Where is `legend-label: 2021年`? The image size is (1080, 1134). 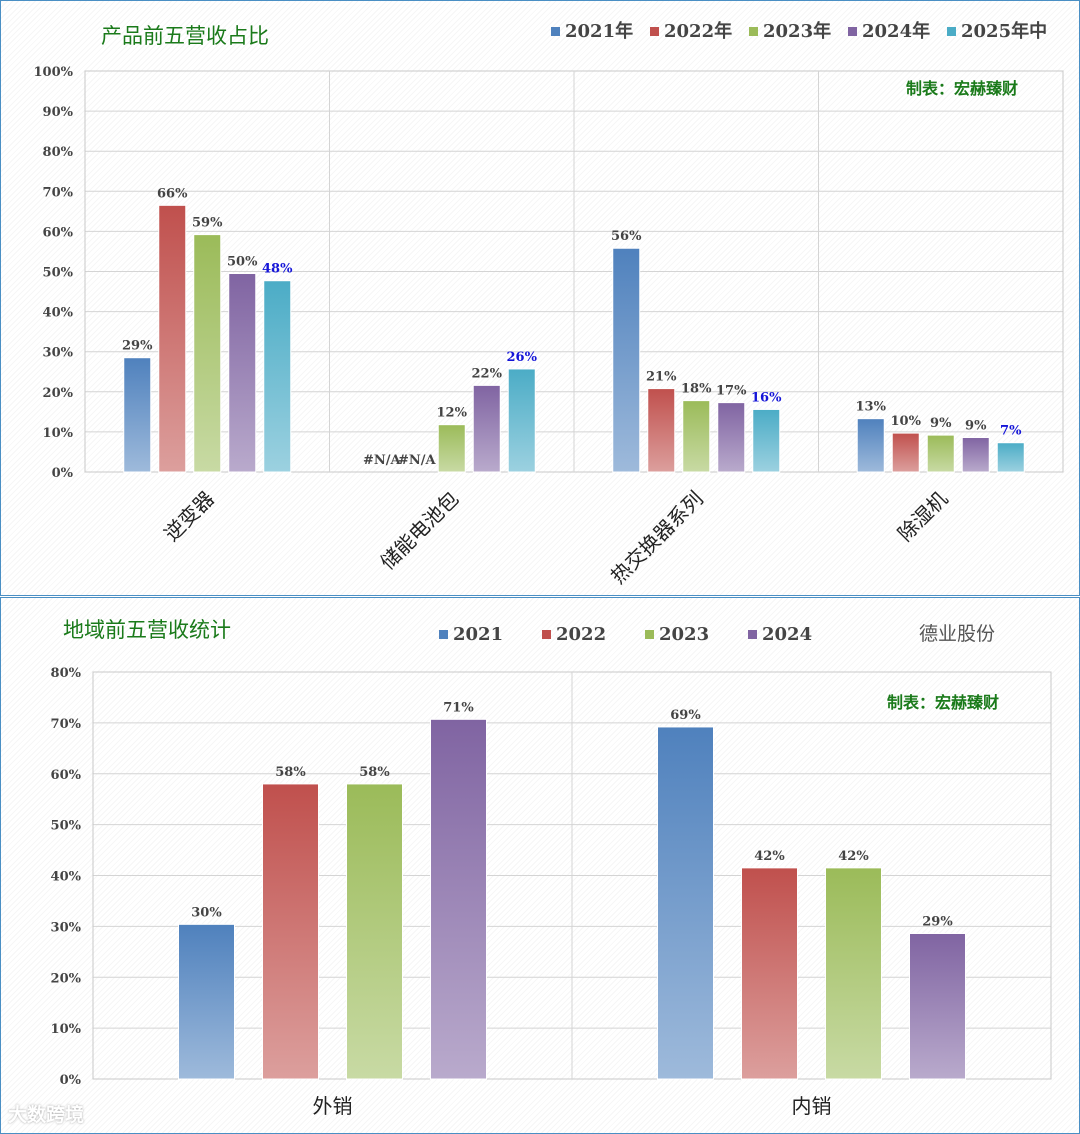 legend-label: 2021年 is located at coordinates (599, 31).